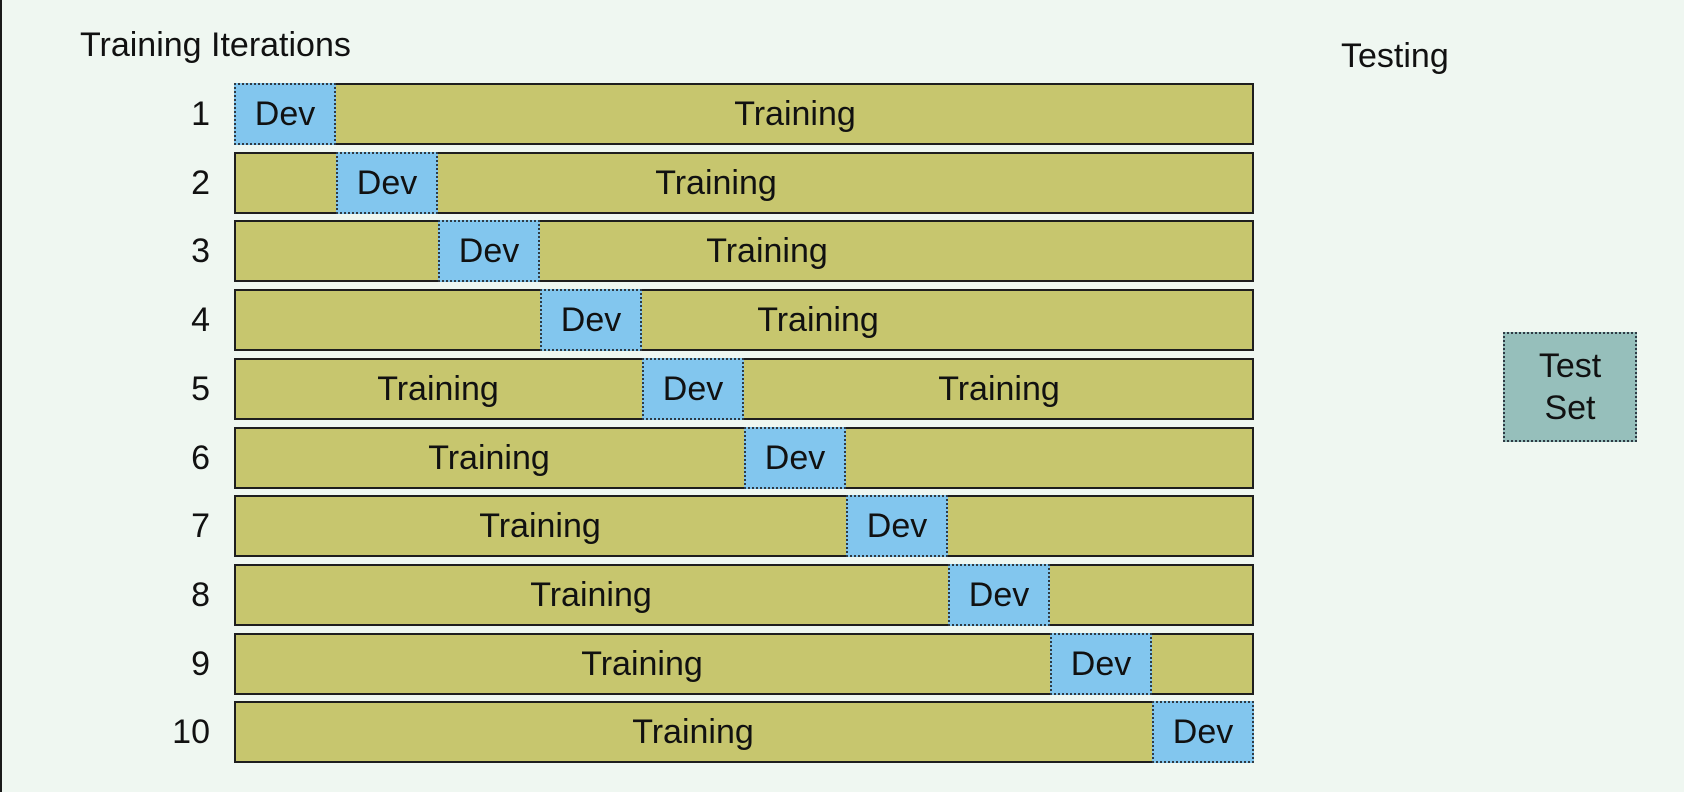 The width and height of the screenshot is (1684, 792). What do you see at coordinates (191, 732) in the screenshot?
I see `iteration-number: 10` at bounding box center [191, 732].